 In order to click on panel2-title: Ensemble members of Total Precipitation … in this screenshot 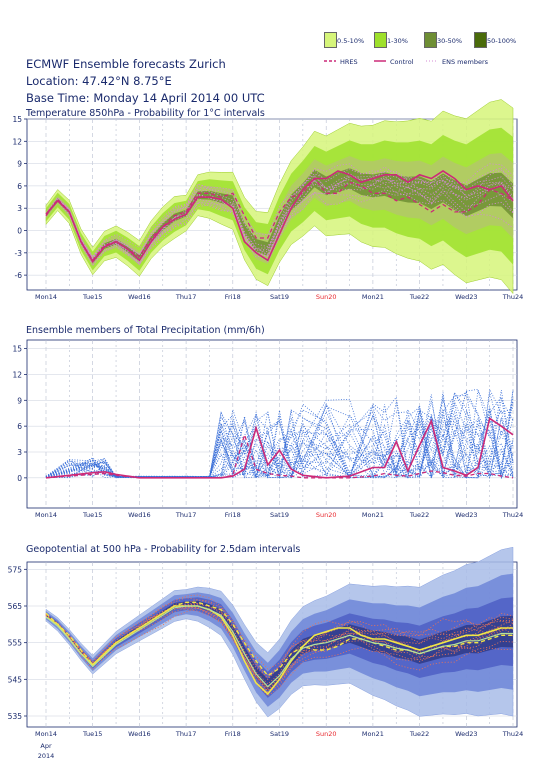, I will do `click(145, 330)`.